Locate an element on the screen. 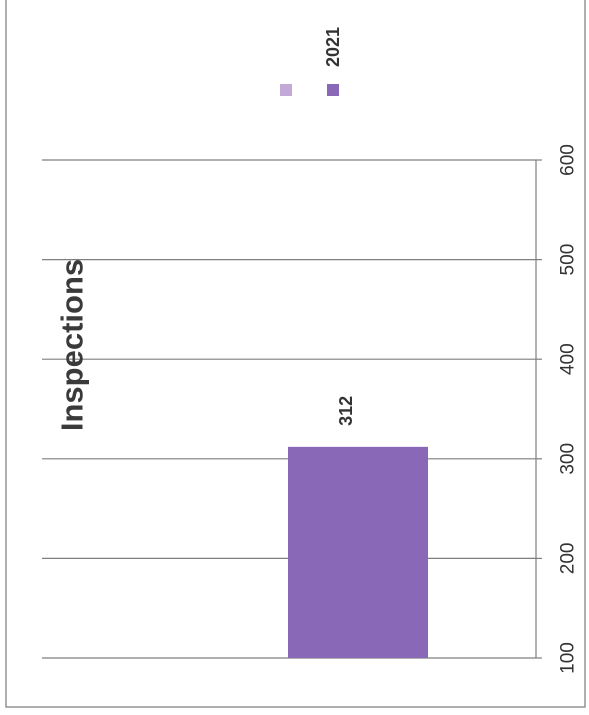 Image resolution: width=589 pixels, height=715 pixels. tick-label-500: 500 is located at coordinates (568, 260).